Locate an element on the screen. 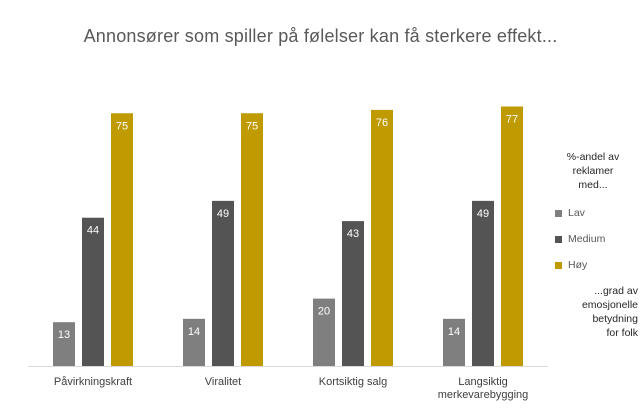 The image size is (641, 417). legend-item-lav: Lav is located at coordinates (593, 213).